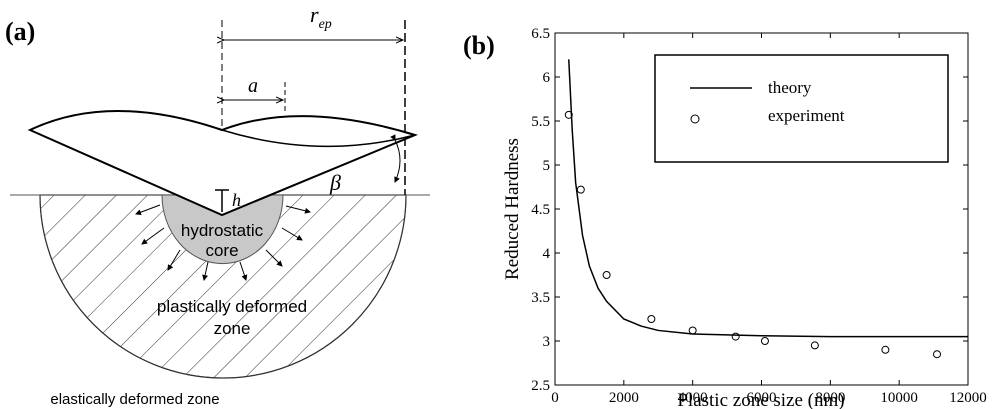 Image resolution: width=996 pixels, height=409 pixels. Describe the element at coordinates (547, 166) in the screenshot. I see `y-tick-label: 5` at that location.